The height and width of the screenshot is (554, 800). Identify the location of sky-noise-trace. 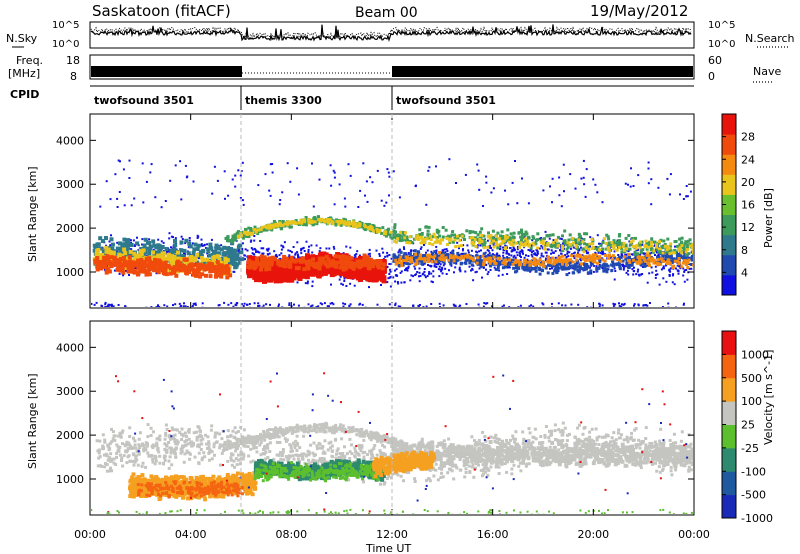
(391, 33).